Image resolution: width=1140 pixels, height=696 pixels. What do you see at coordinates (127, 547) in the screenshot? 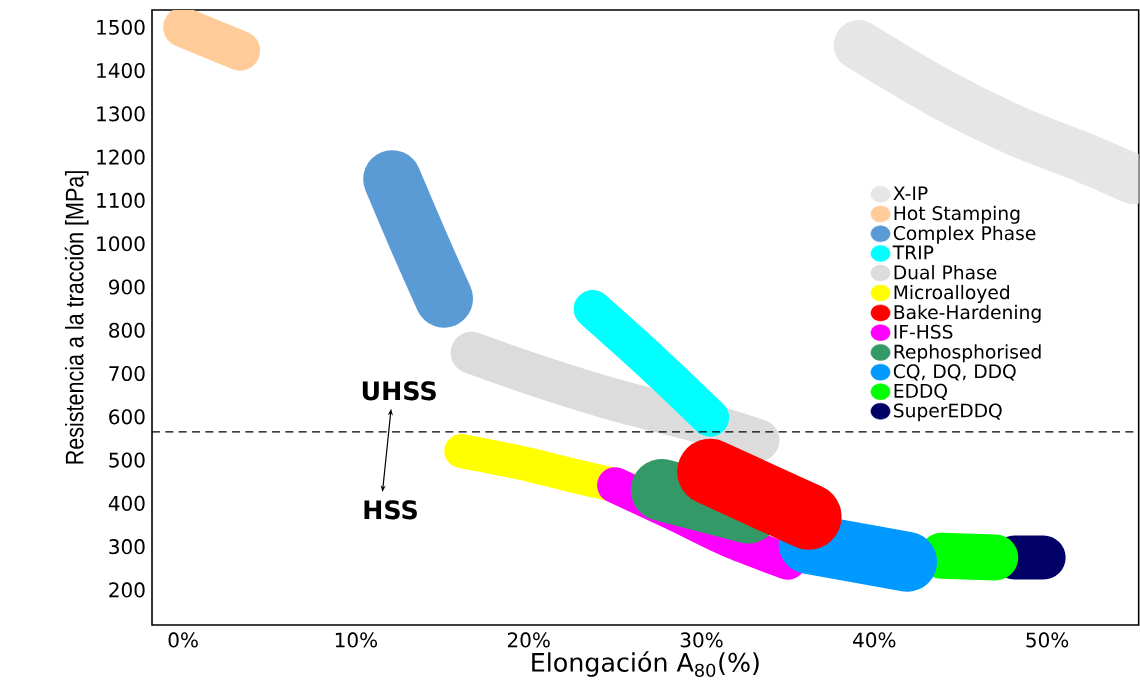
I see `y-tick-label: 300` at bounding box center [127, 547].